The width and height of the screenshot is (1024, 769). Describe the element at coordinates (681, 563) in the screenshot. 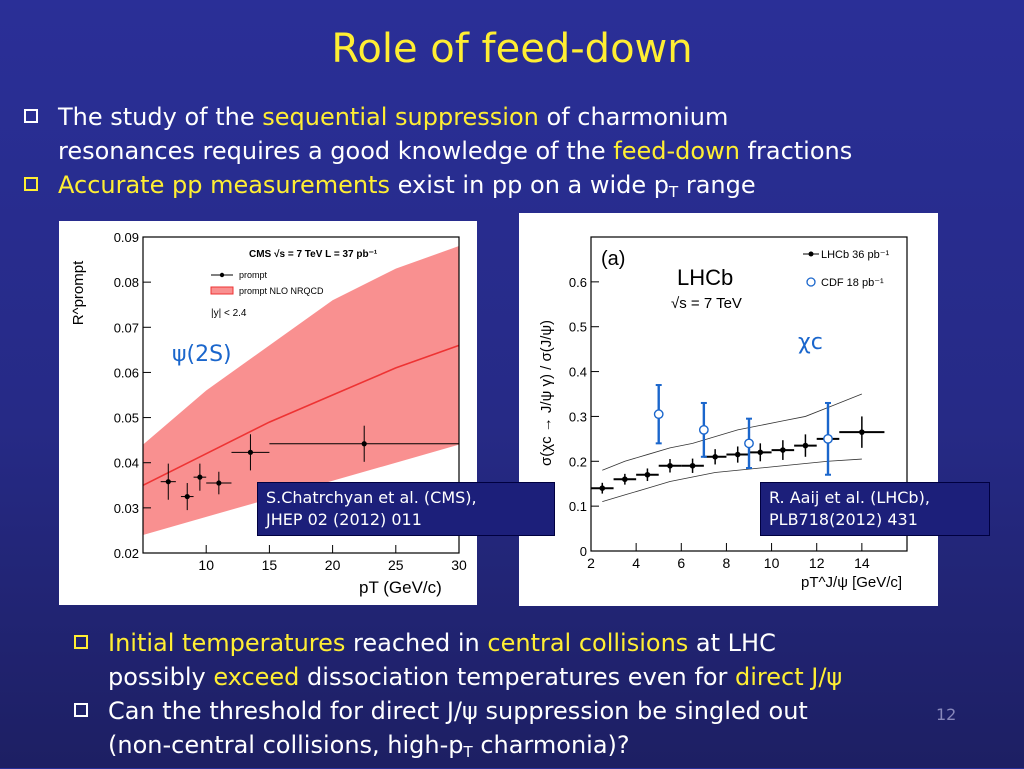

I see `x-tick-label: 6` at that location.